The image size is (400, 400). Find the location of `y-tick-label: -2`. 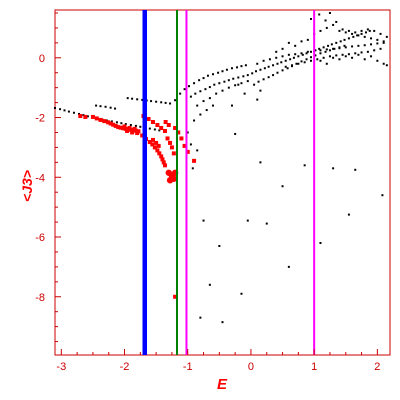

y-tick-label: -2 is located at coordinates (40, 119).